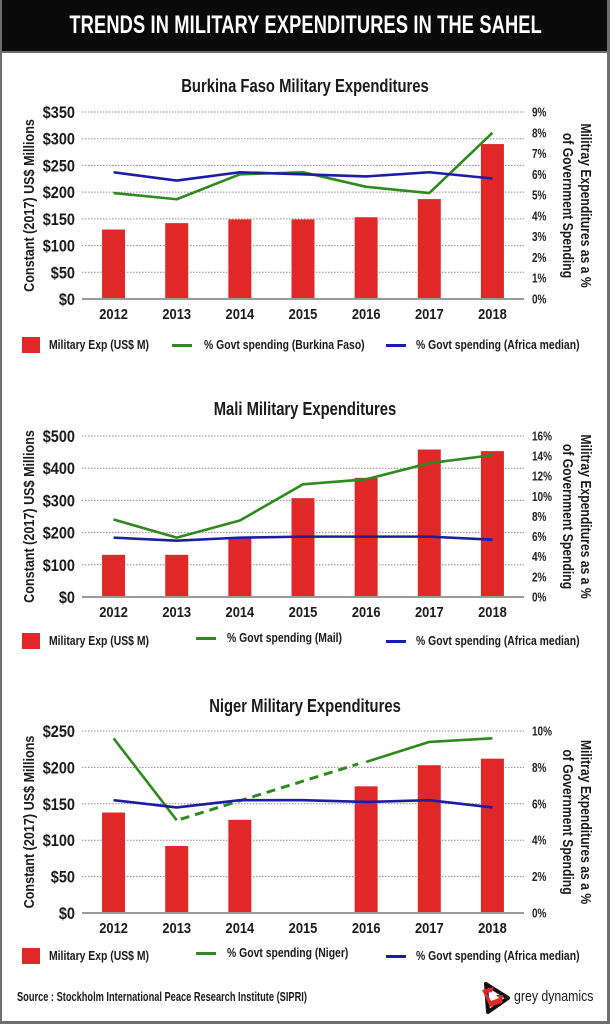  I want to click on y2-tick-label: 16%, so click(542, 437).